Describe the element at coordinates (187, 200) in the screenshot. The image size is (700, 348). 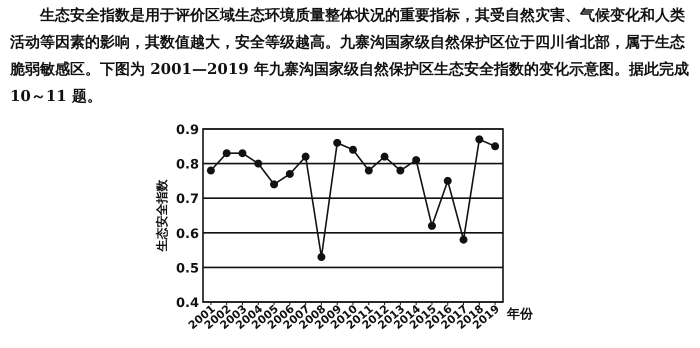
I see `y-tick-label: 0.7` at that location.